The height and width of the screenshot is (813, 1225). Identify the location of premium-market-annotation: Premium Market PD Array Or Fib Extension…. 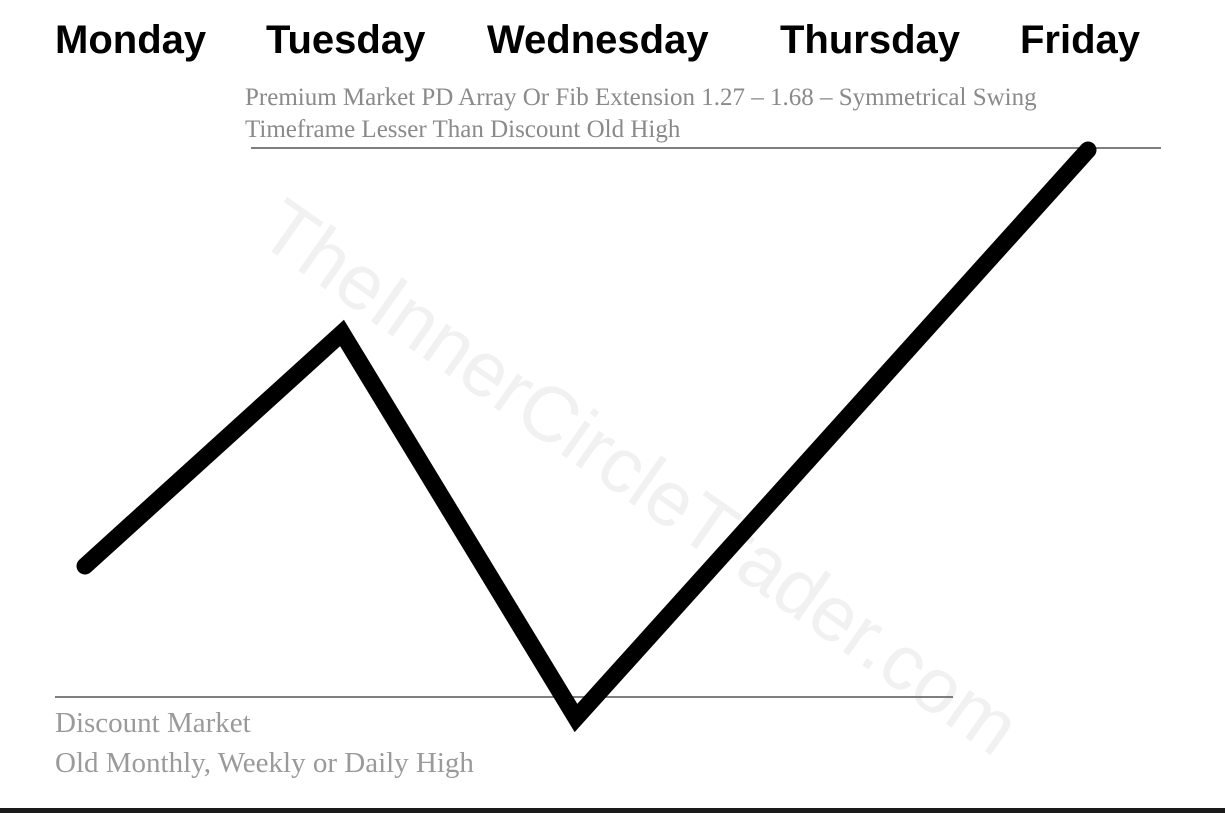
(641, 114).